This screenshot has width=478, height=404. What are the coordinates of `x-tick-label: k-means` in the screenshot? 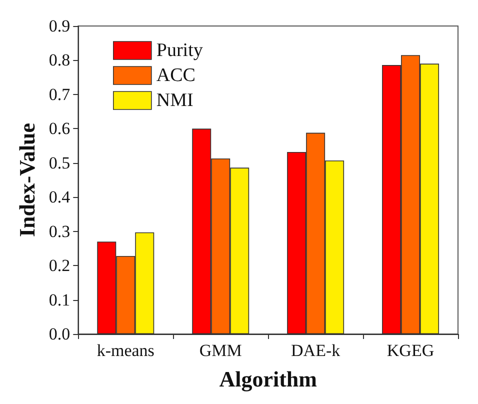 It's located at (125, 350).